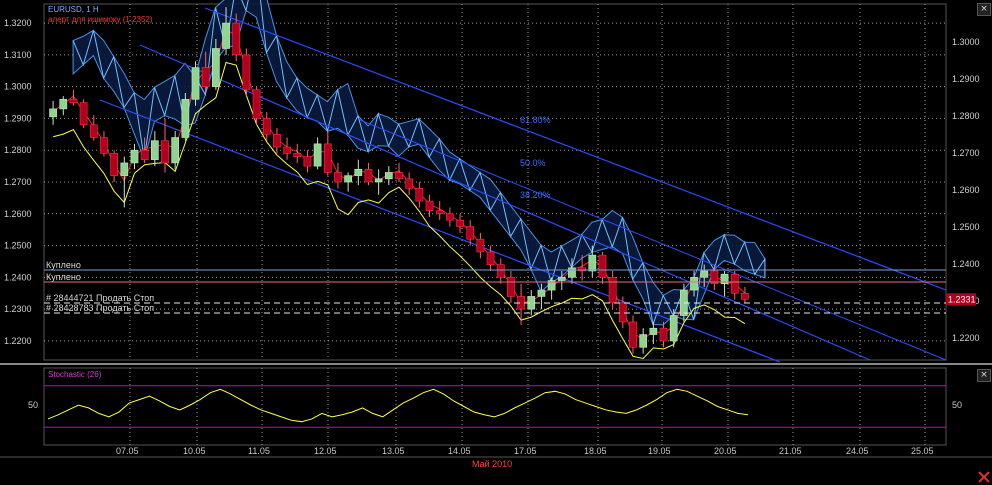  I want to click on x-tick-label: 10.05, so click(194, 451).